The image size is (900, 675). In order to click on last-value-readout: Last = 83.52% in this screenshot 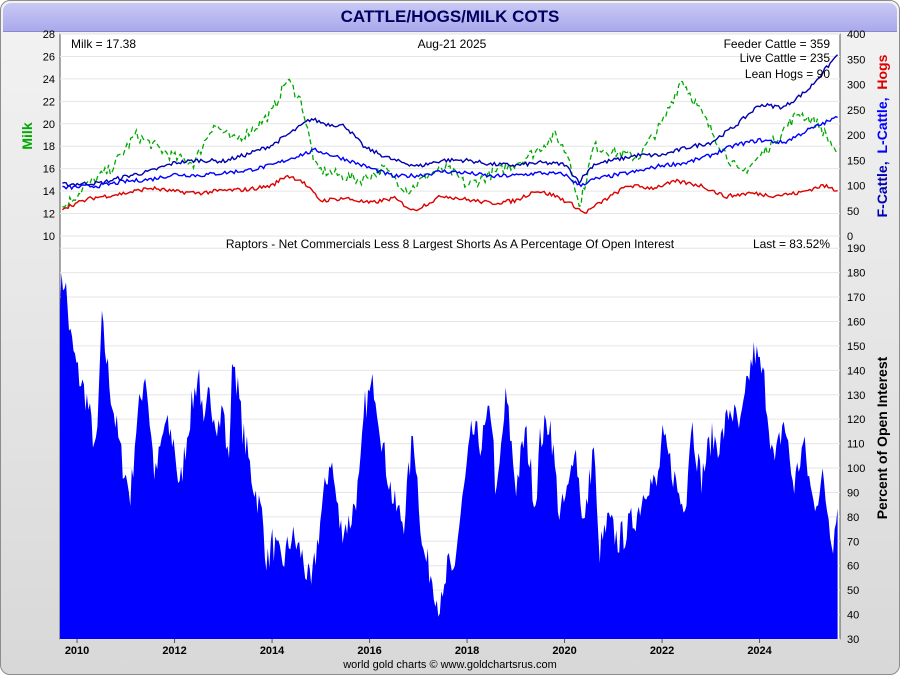, I will do `click(791, 244)`.